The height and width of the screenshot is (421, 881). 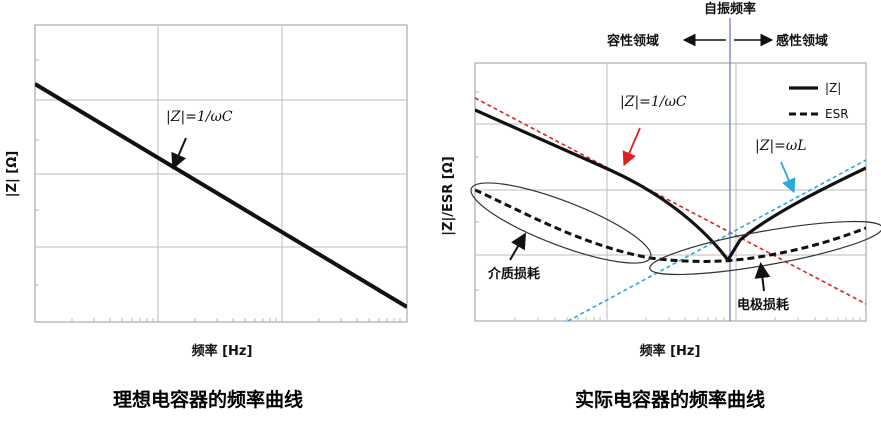 I want to click on left-caption: 理想电容器的频率曲线, so click(x=208, y=399).